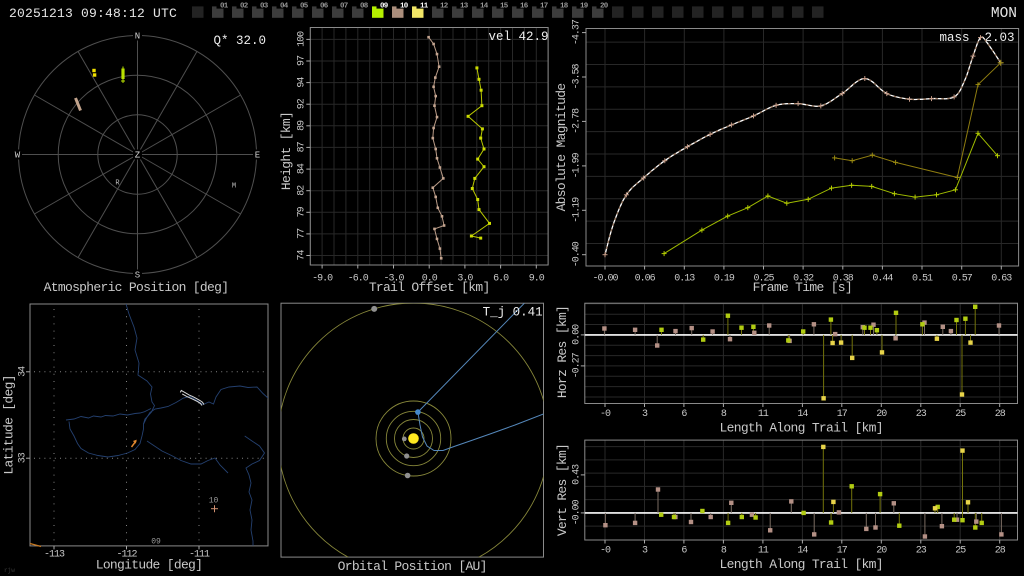  I want to click on svg-text: 89, so click(302, 125).